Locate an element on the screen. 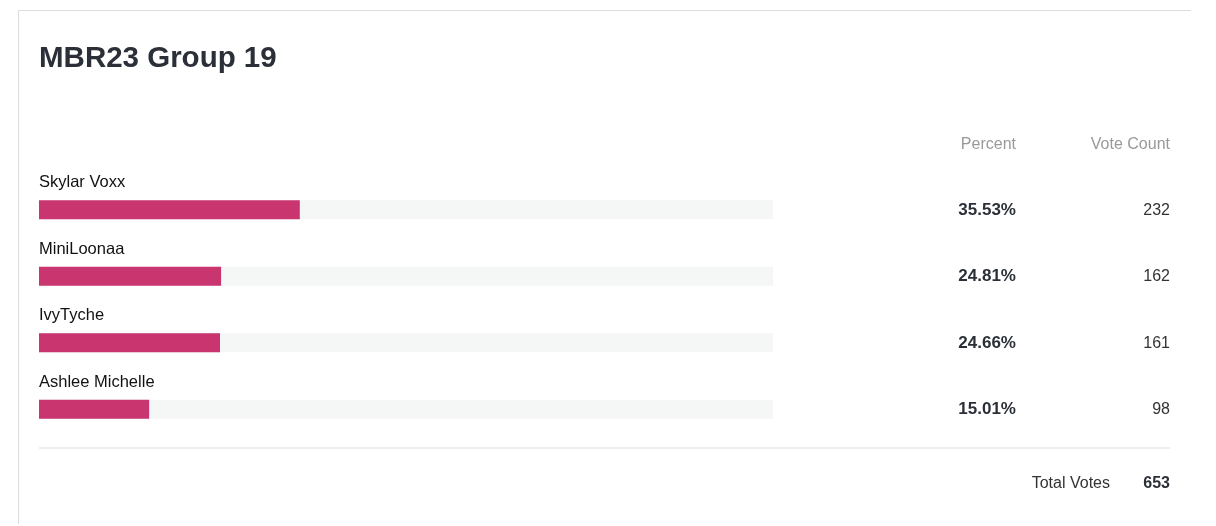 The image size is (1216, 526). y-tick-label: Ashlee Michelle is located at coordinates (97, 380).